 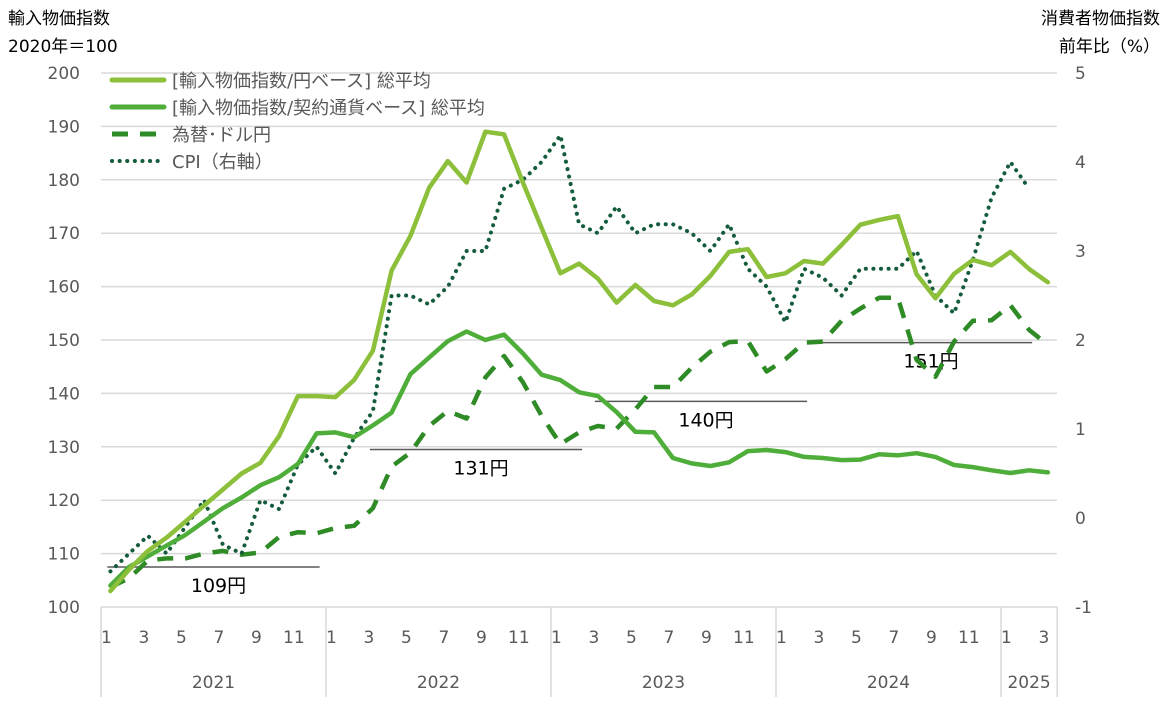 What do you see at coordinates (64, 501) in the screenshot?
I see `left-tick-label: 120` at bounding box center [64, 501].